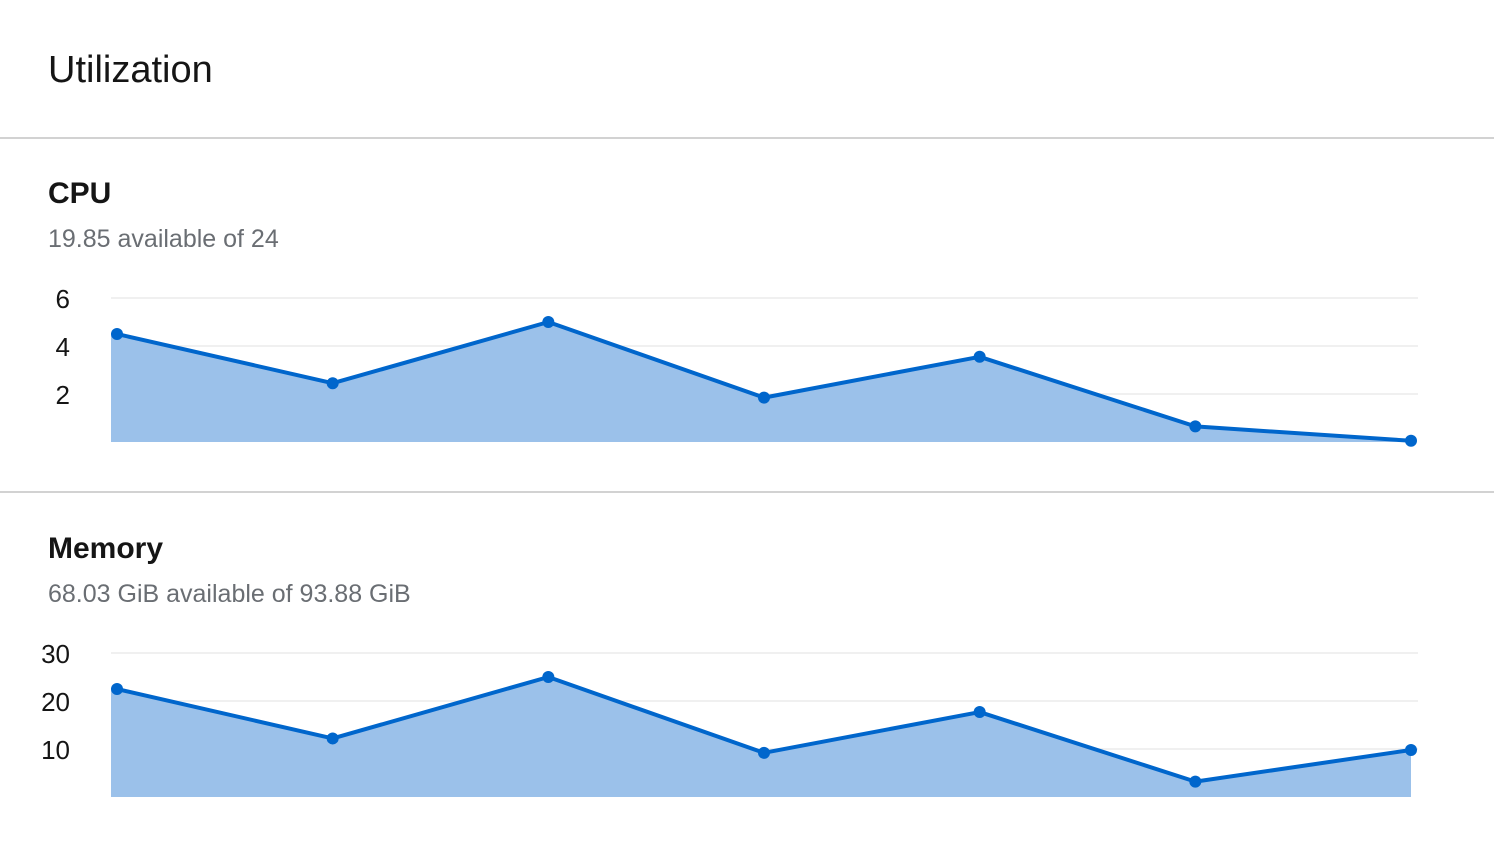  I want to click on memory-availability: 68.03 GiB available of 93.88 GiB, so click(229, 594).